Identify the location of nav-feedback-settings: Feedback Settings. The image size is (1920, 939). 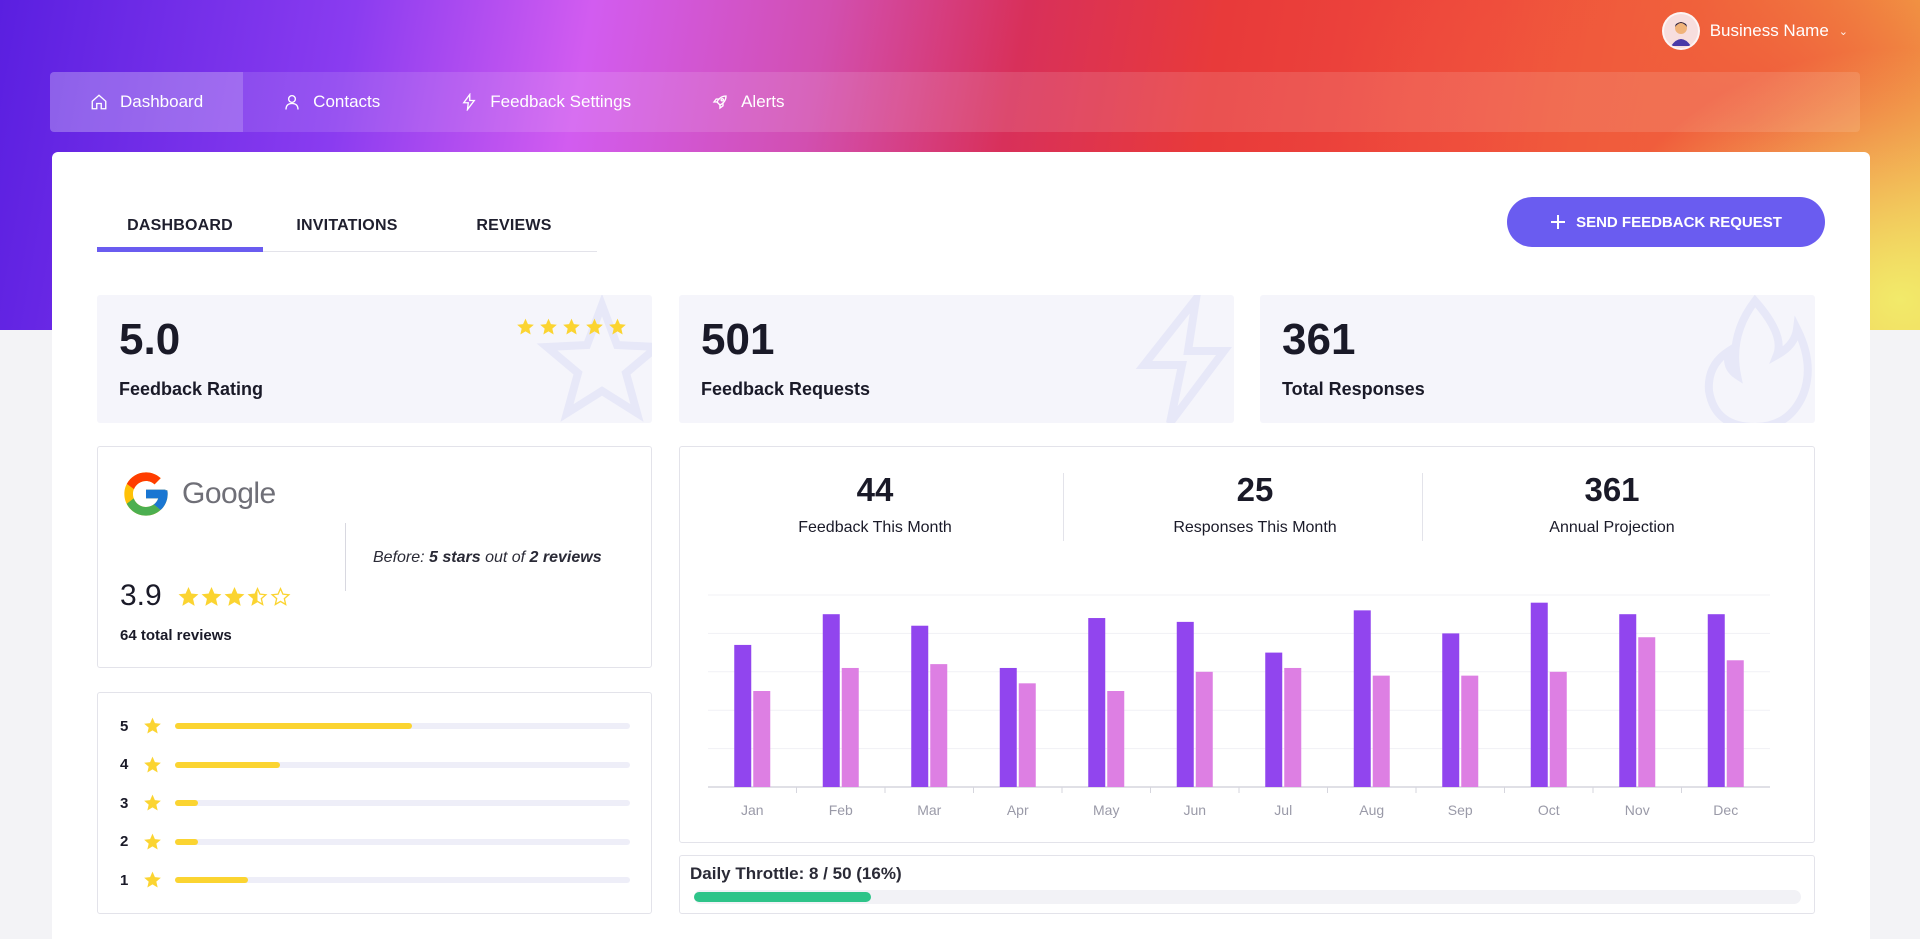
(545, 102).